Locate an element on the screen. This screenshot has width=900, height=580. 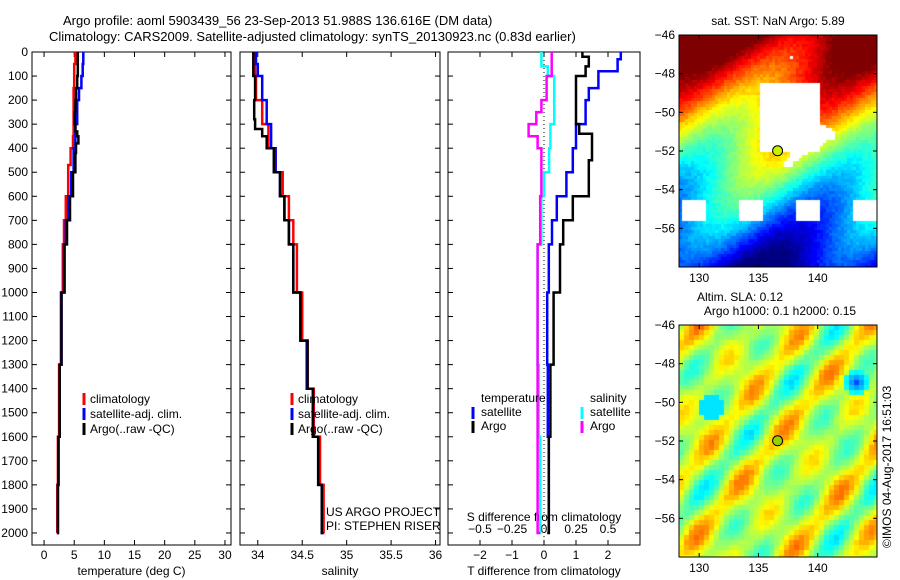
legend-group-title: salinity is located at coordinates (608, 398).